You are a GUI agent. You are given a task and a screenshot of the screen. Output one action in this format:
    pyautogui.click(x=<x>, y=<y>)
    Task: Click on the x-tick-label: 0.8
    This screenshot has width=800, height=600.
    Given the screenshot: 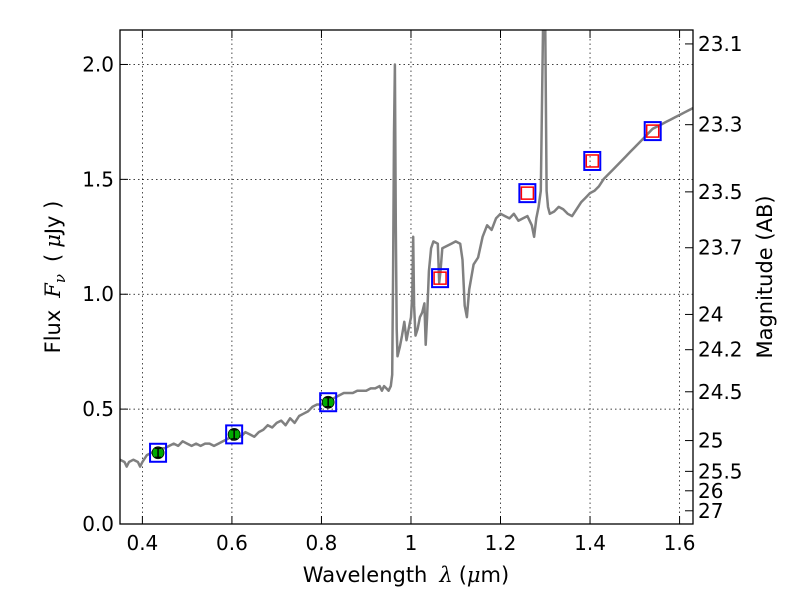 What is the action you would take?
    pyautogui.click(x=322, y=543)
    